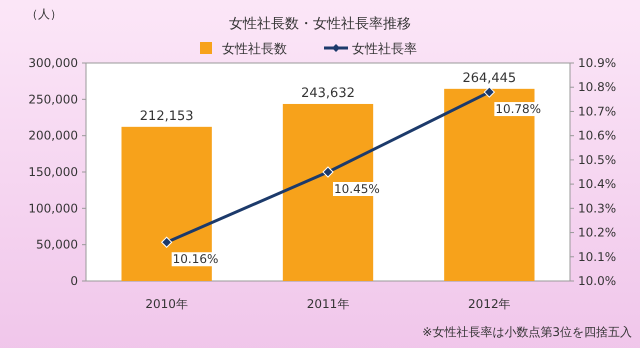  Describe the element at coordinates (597, 281) in the screenshot. I see `y2-tick-label: 10.0%` at that location.